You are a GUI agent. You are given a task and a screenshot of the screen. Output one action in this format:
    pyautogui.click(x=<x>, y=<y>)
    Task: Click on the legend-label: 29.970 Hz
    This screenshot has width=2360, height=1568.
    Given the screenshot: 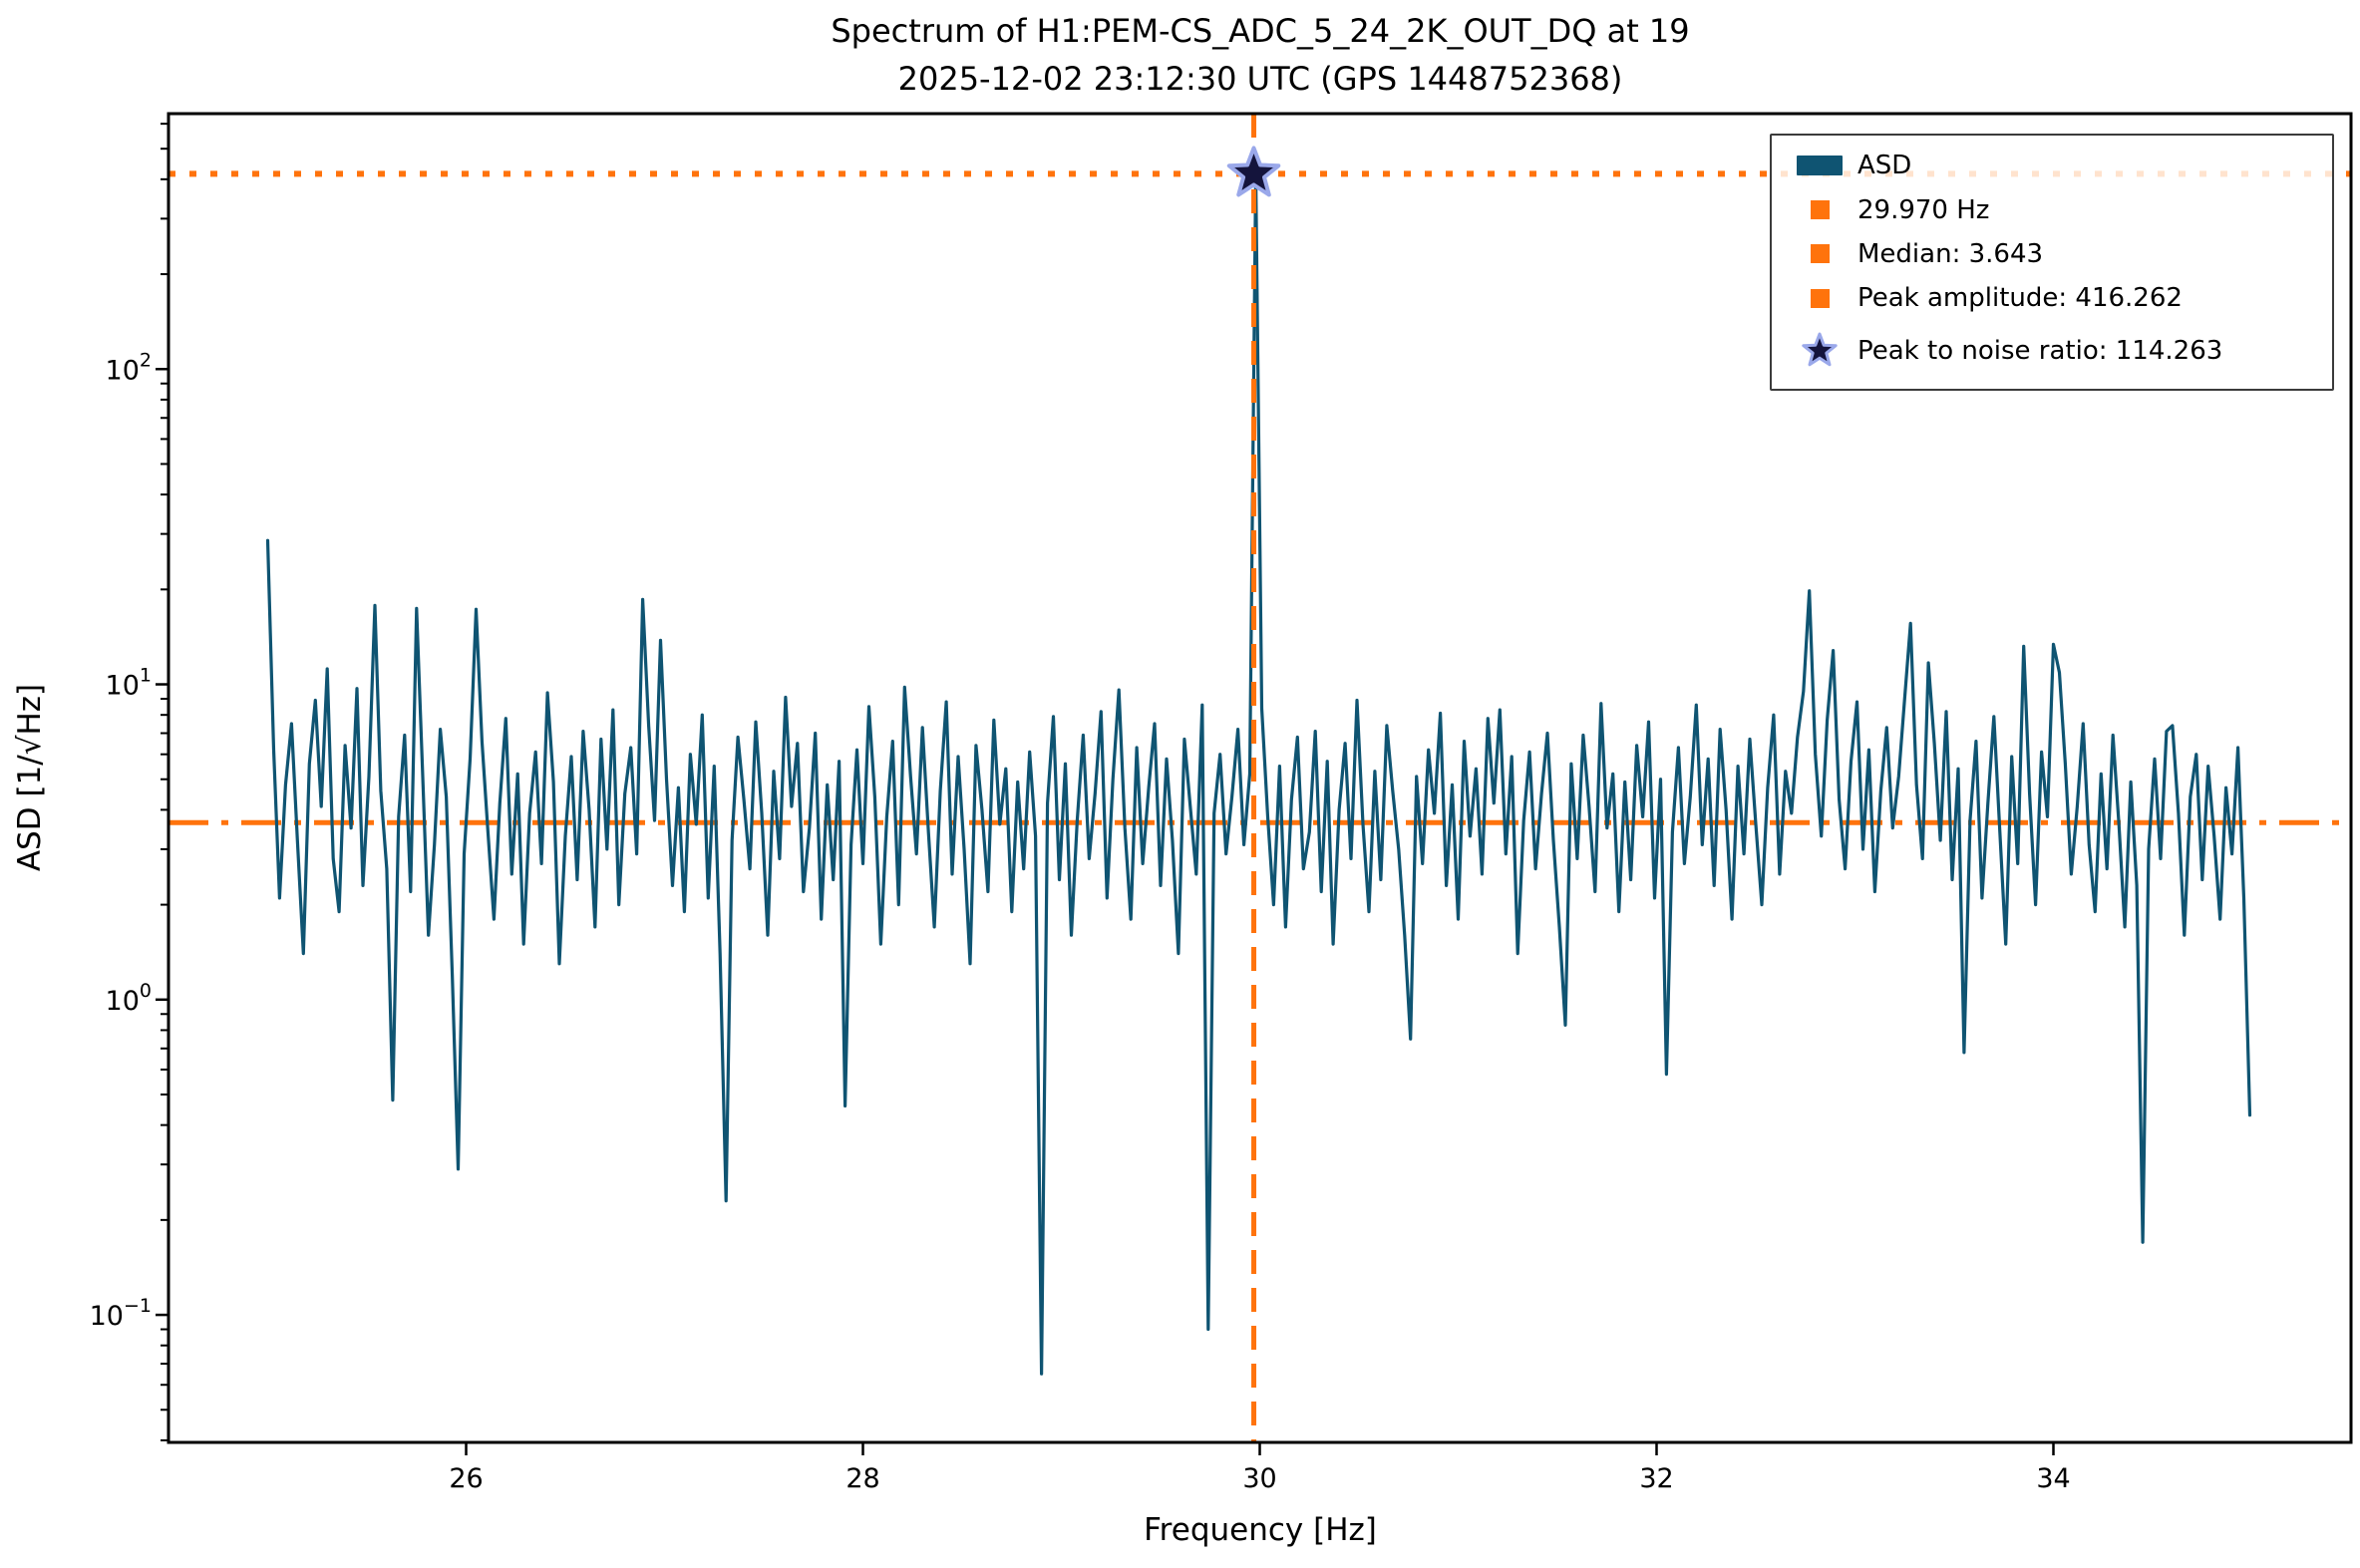 What is the action you would take?
    pyautogui.click(x=1923, y=209)
    